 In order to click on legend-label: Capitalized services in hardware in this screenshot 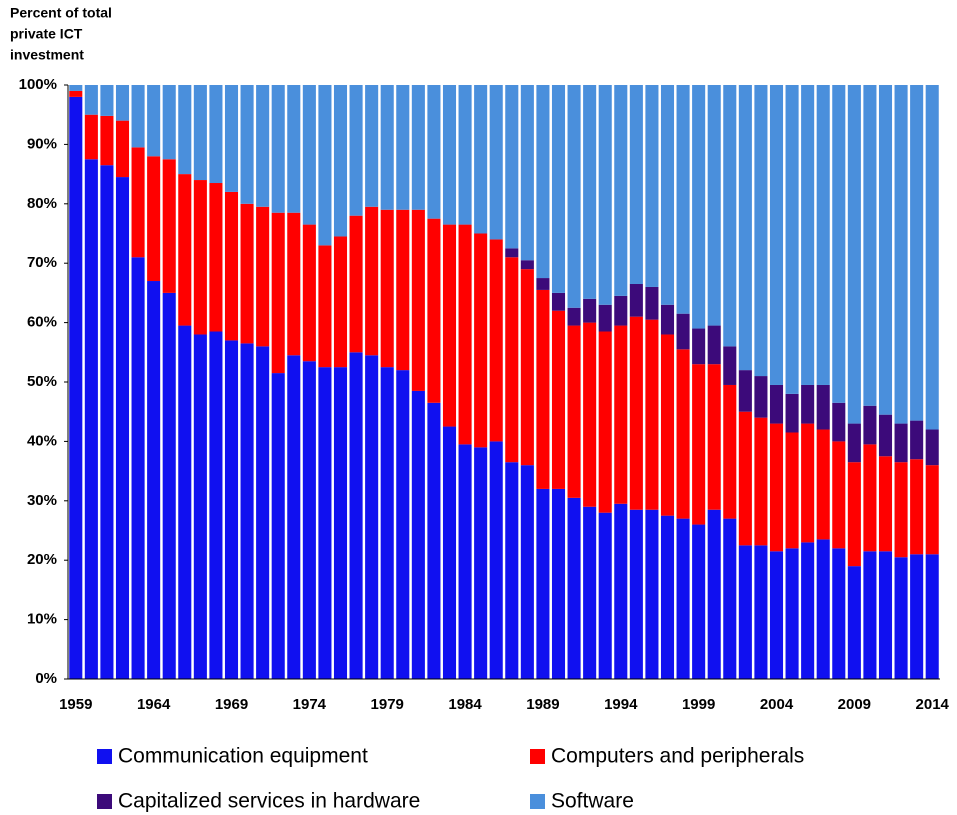, I will do `click(269, 801)`.